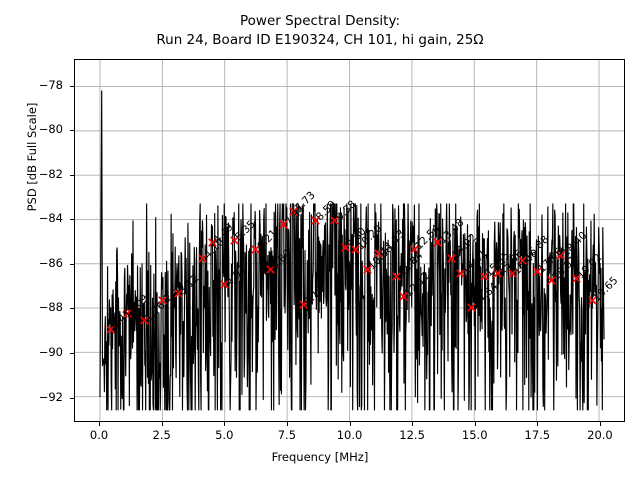 This screenshot has width=640, height=480. I want to click on peak-annotation: 8.59, so click(326, 211).